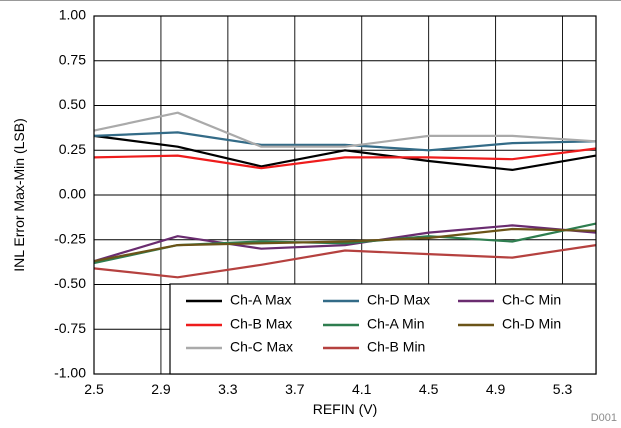  What do you see at coordinates (260, 300) in the screenshot?
I see `legend-label: Ch-A Max` at bounding box center [260, 300].